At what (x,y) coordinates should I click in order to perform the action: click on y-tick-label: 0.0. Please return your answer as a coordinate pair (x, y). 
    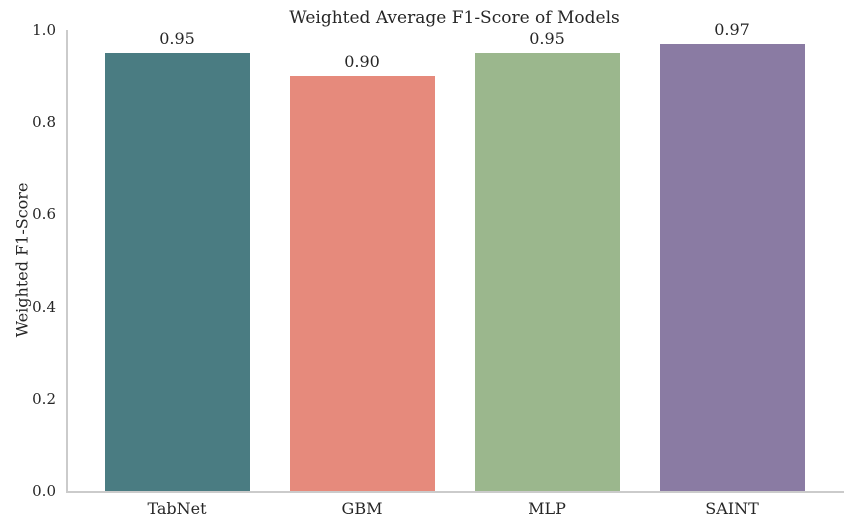
    Looking at the image, I should click on (44, 491).